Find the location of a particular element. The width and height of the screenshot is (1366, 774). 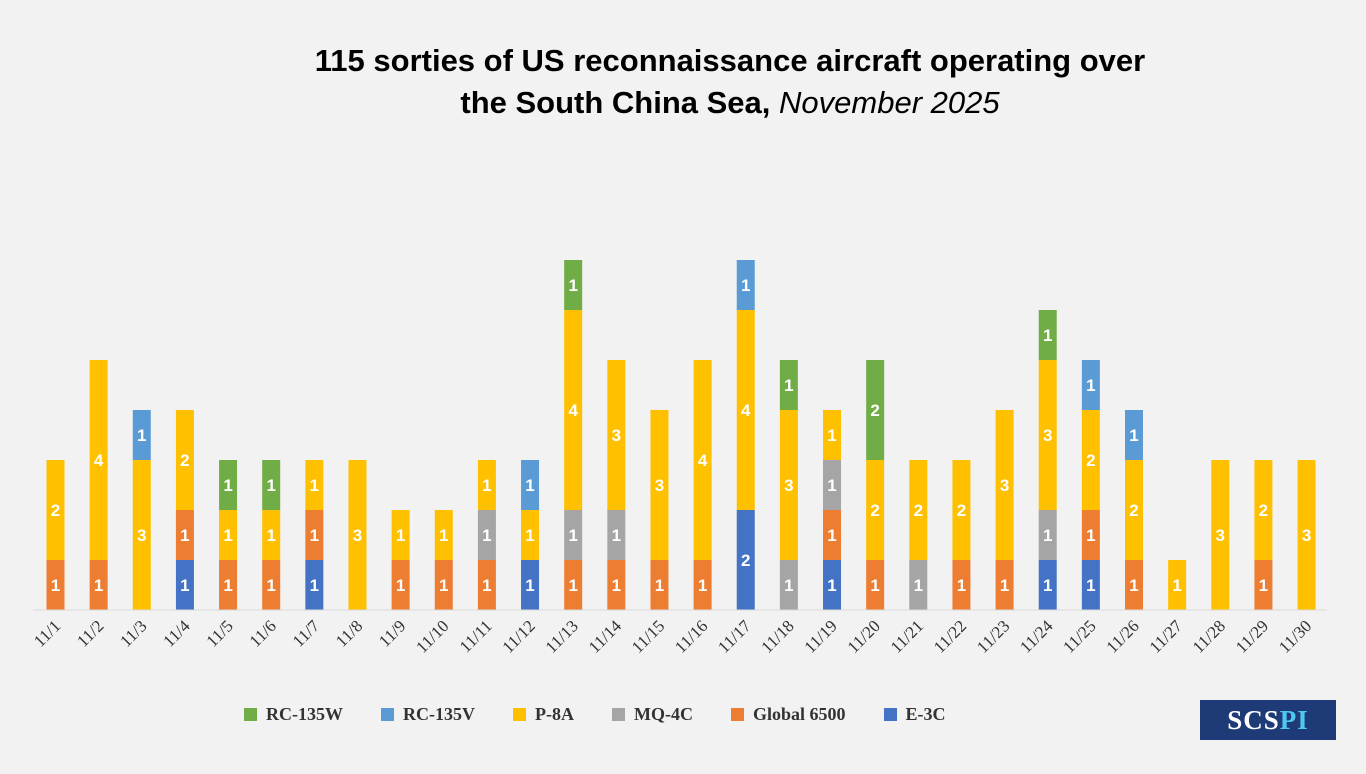

logo-accent: PI is located at coordinates (1294, 719).